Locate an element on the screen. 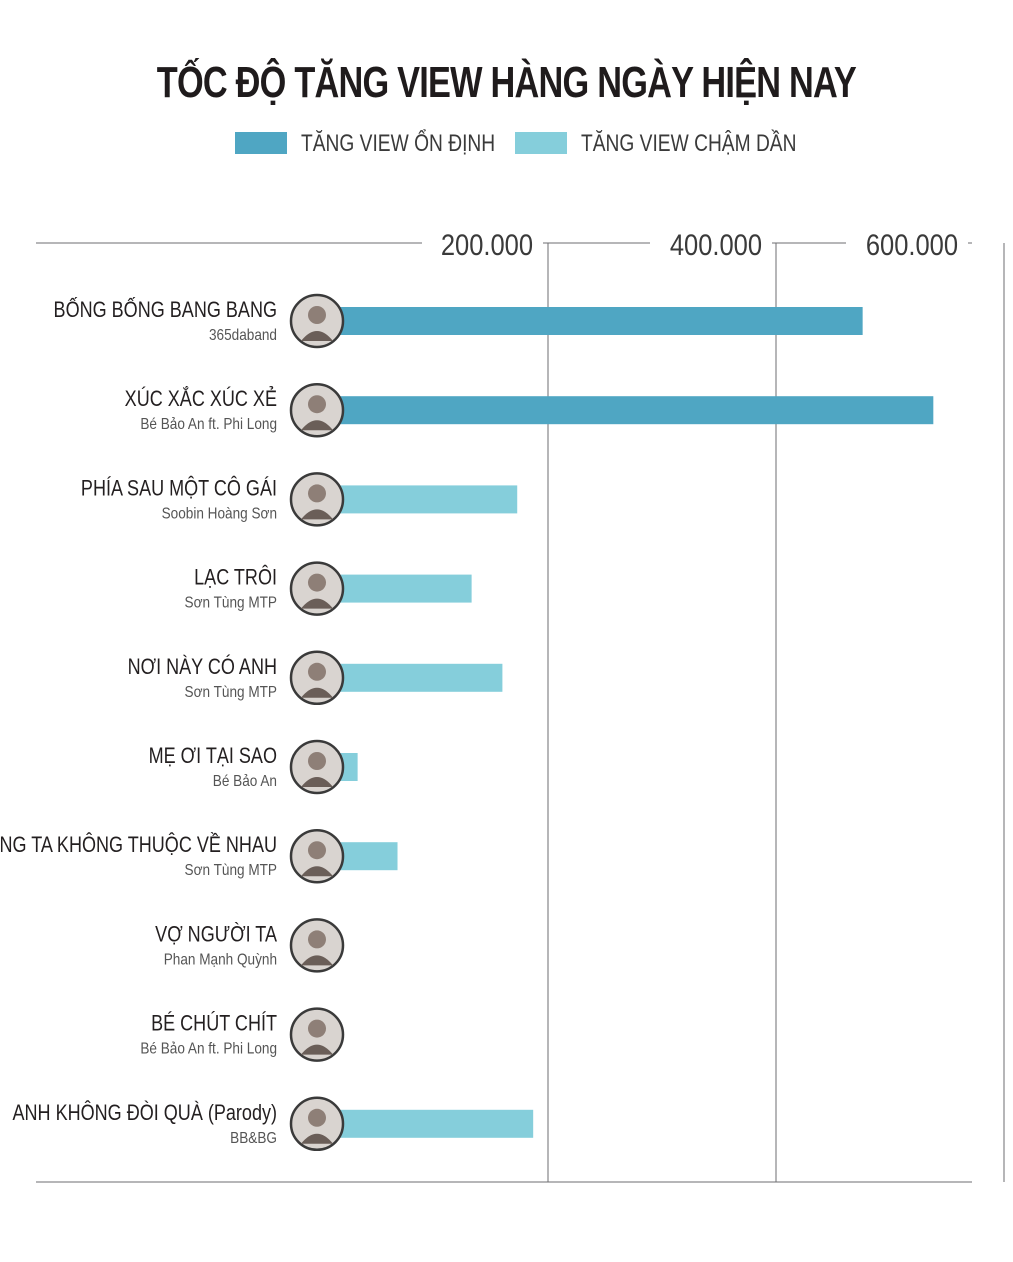 The height and width of the screenshot is (1262, 1013). song-title-label: BỐNG BỐNG BANG BANG is located at coordinates (165, 309).